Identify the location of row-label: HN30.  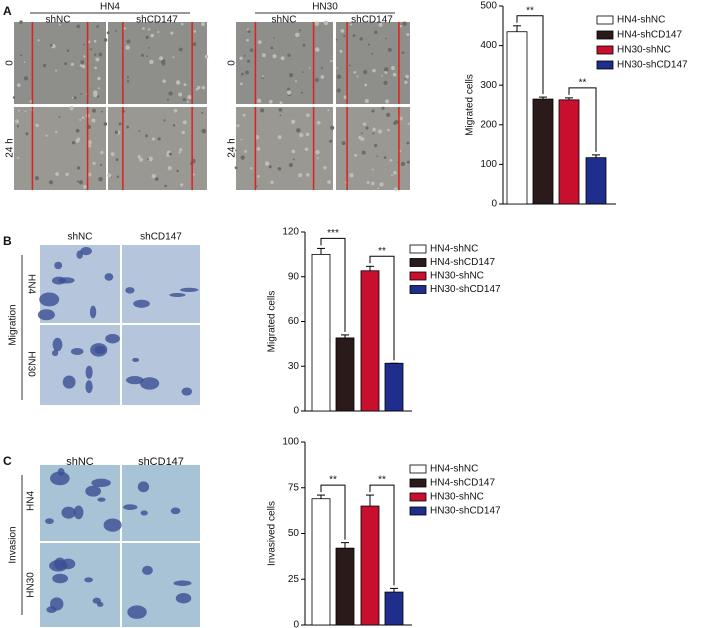
(30, 364).